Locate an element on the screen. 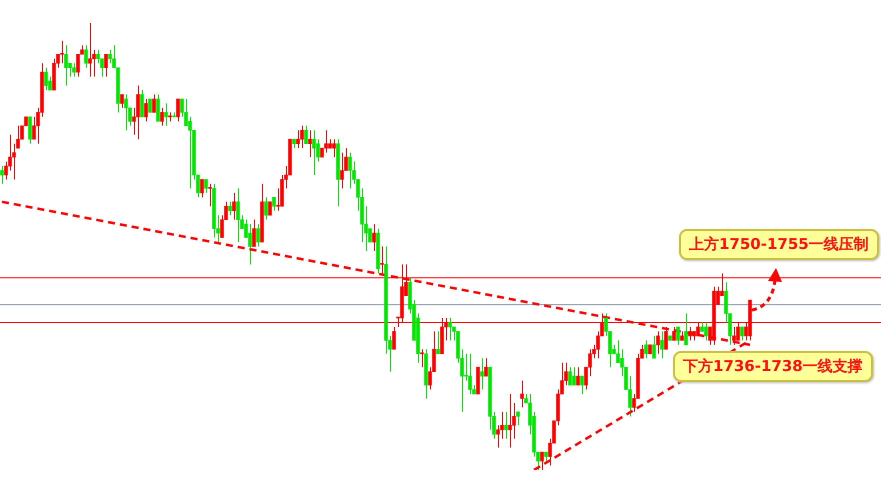 The image size is (881, 479). annotation: 下方1736-1738一线支撑 is located at coordinates (773, 366).